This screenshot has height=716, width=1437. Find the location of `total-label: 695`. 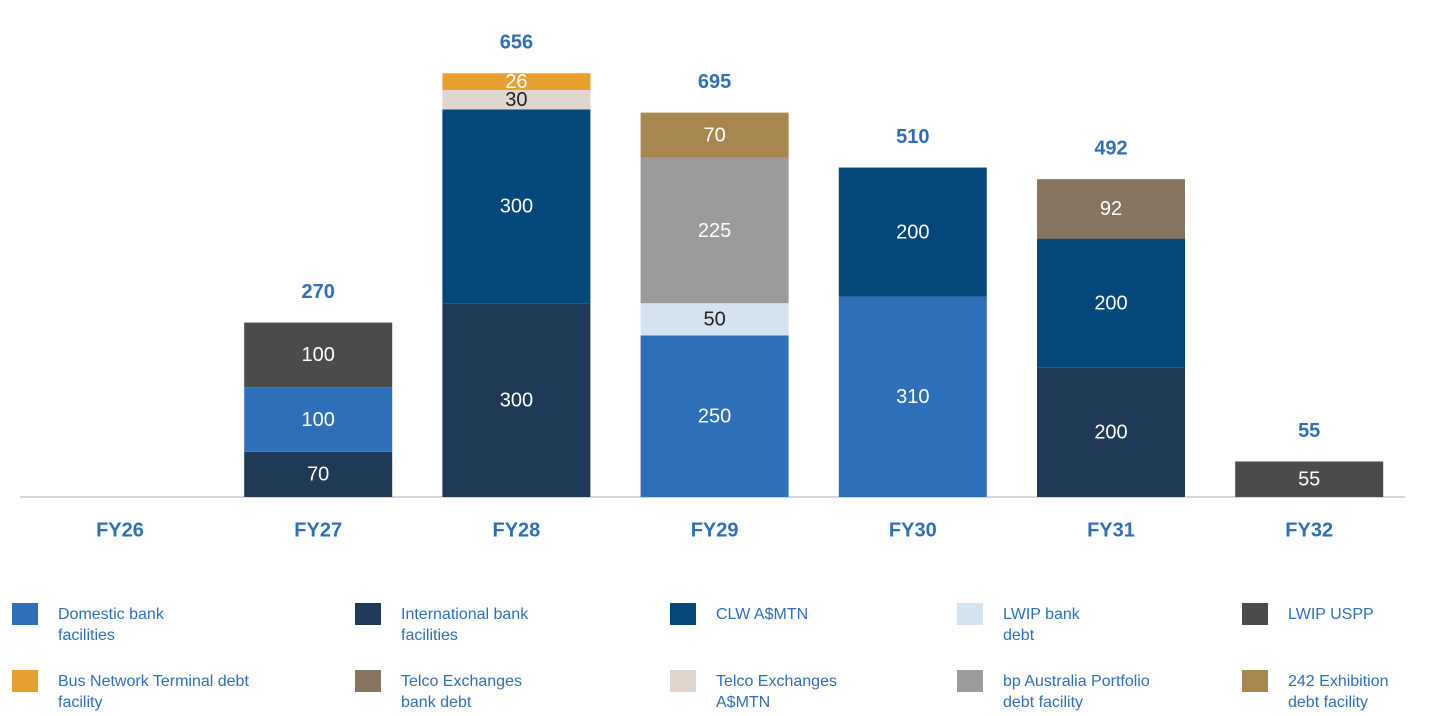

total-label: 695 is located at coordinates (714, 82).